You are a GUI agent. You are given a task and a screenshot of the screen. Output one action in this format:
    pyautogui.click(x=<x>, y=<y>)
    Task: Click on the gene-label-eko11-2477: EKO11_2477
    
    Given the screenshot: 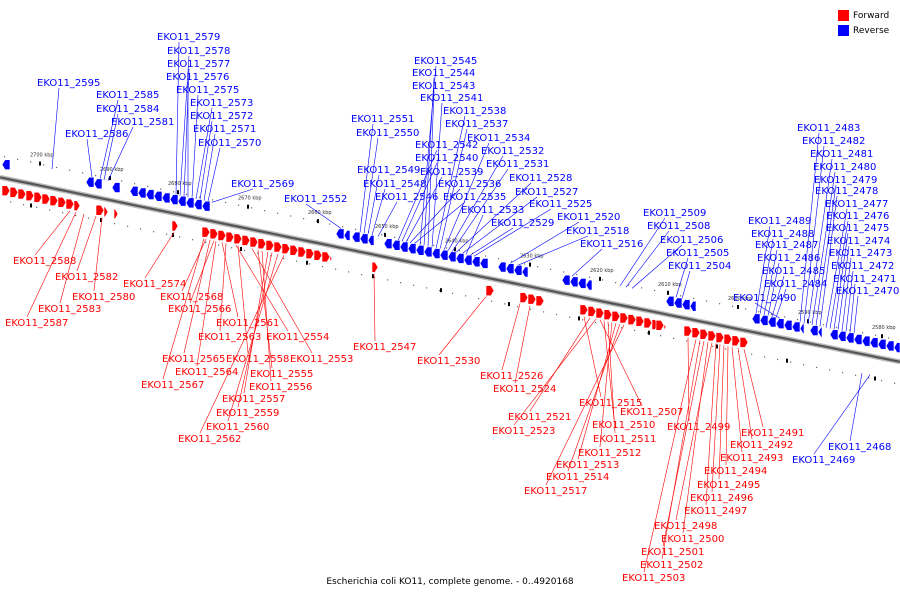 What is the action you would take?
    pyautogui.click(x=856, y=204)
    